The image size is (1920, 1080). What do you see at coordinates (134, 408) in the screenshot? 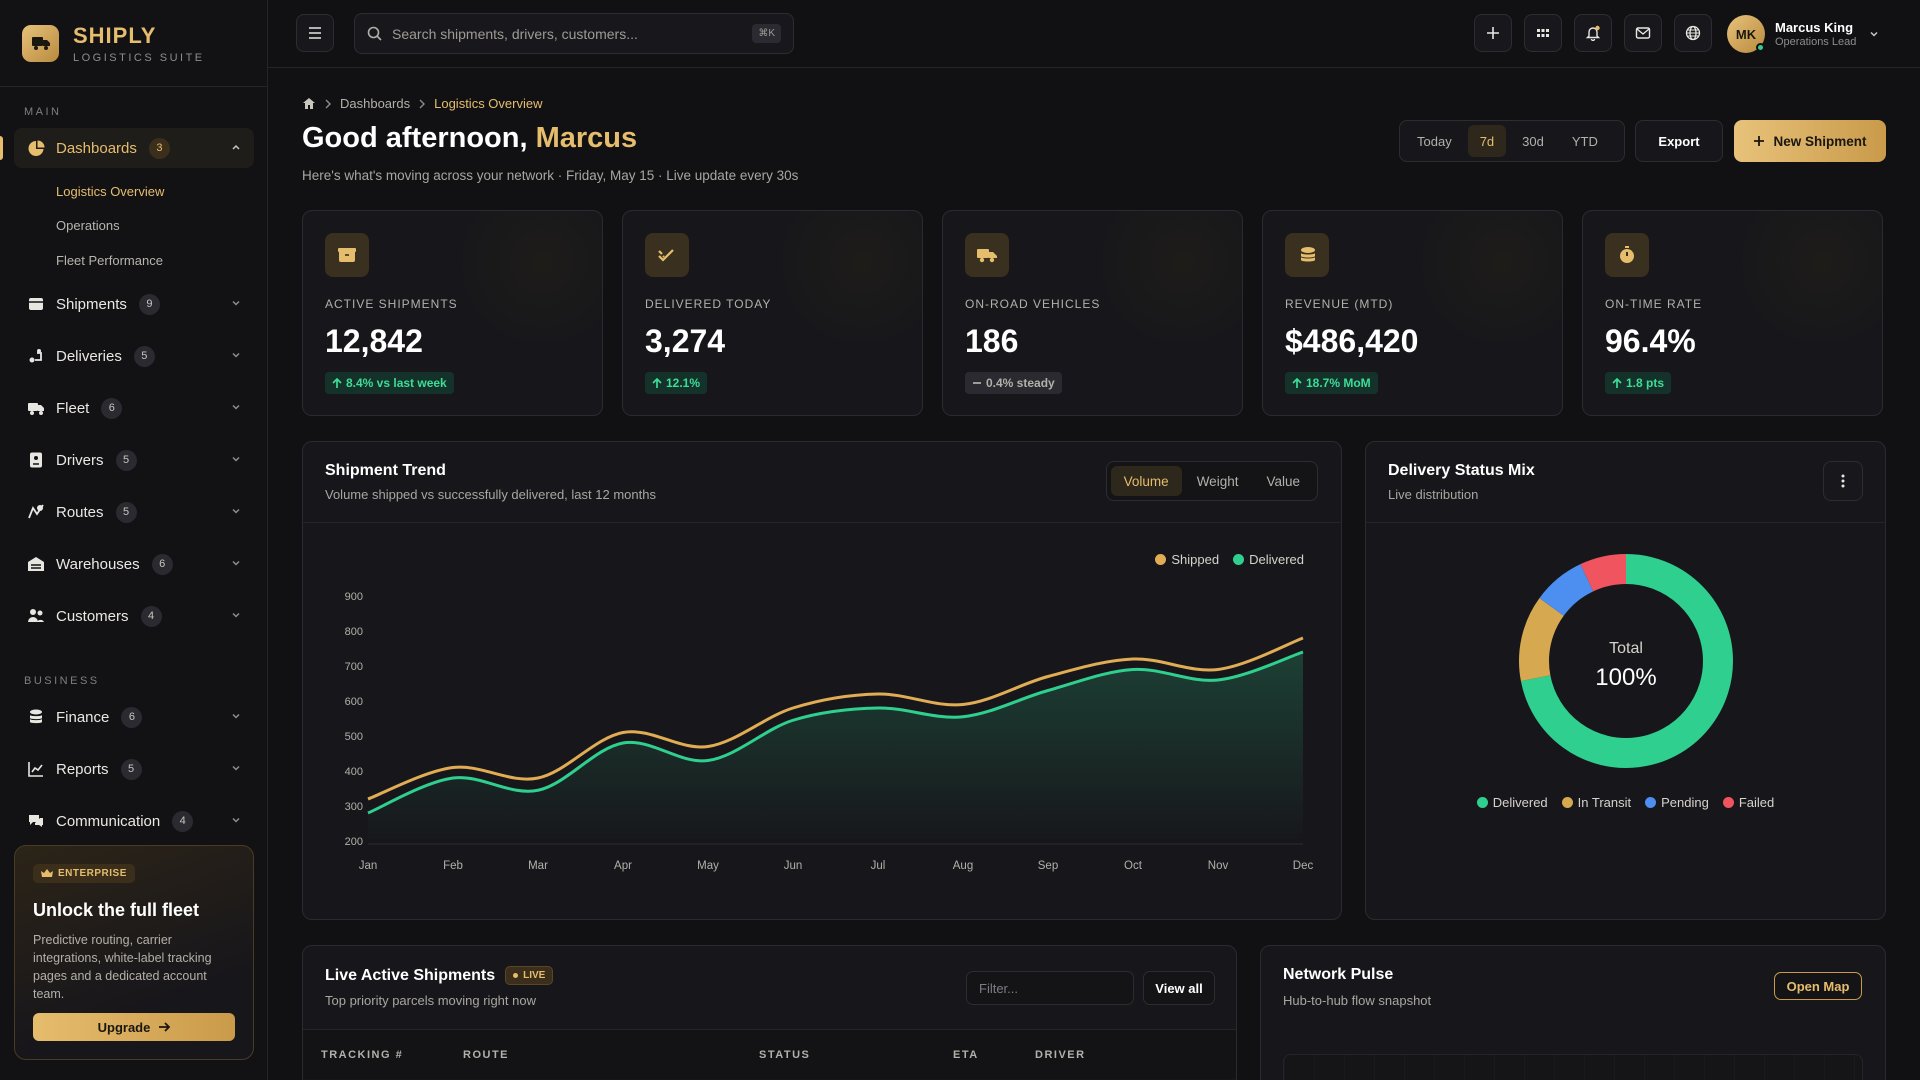
I see `sidebar-item-fleet: Fleet 6` at bounding box center [134, 408].